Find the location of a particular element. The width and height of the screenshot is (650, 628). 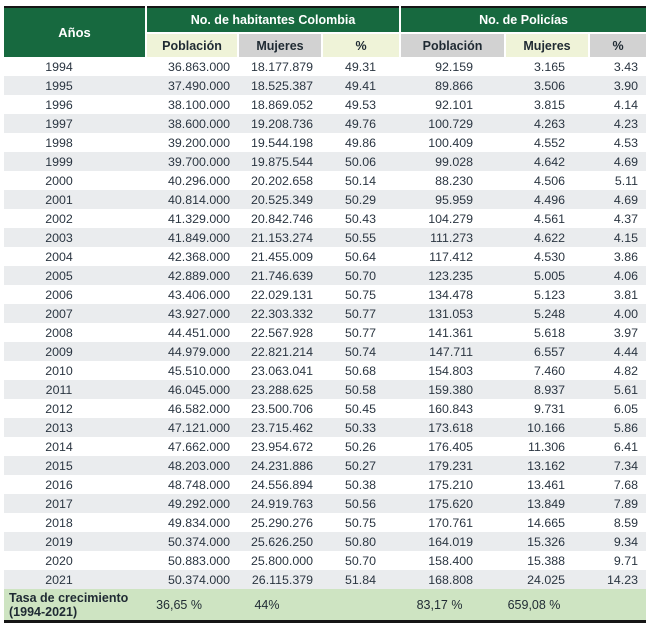

data-cell: 9.71 is located at coordinates (626, 560).